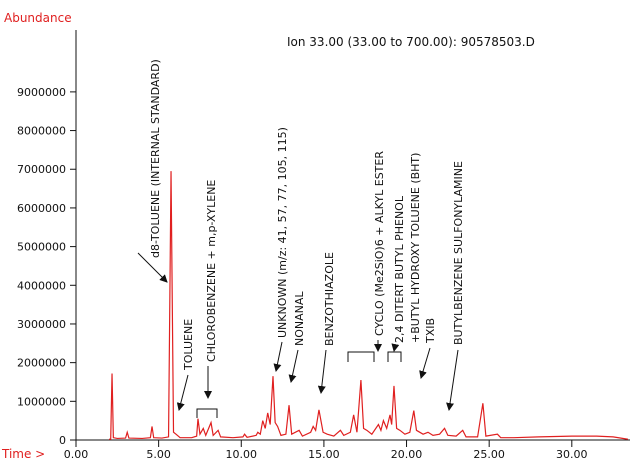 Image resolution: width=635 pixels, height=466 pixels. Describe the element at coordinates (41, 131) in the screenshot. I see `y-tick-label: 8000000` at that location.